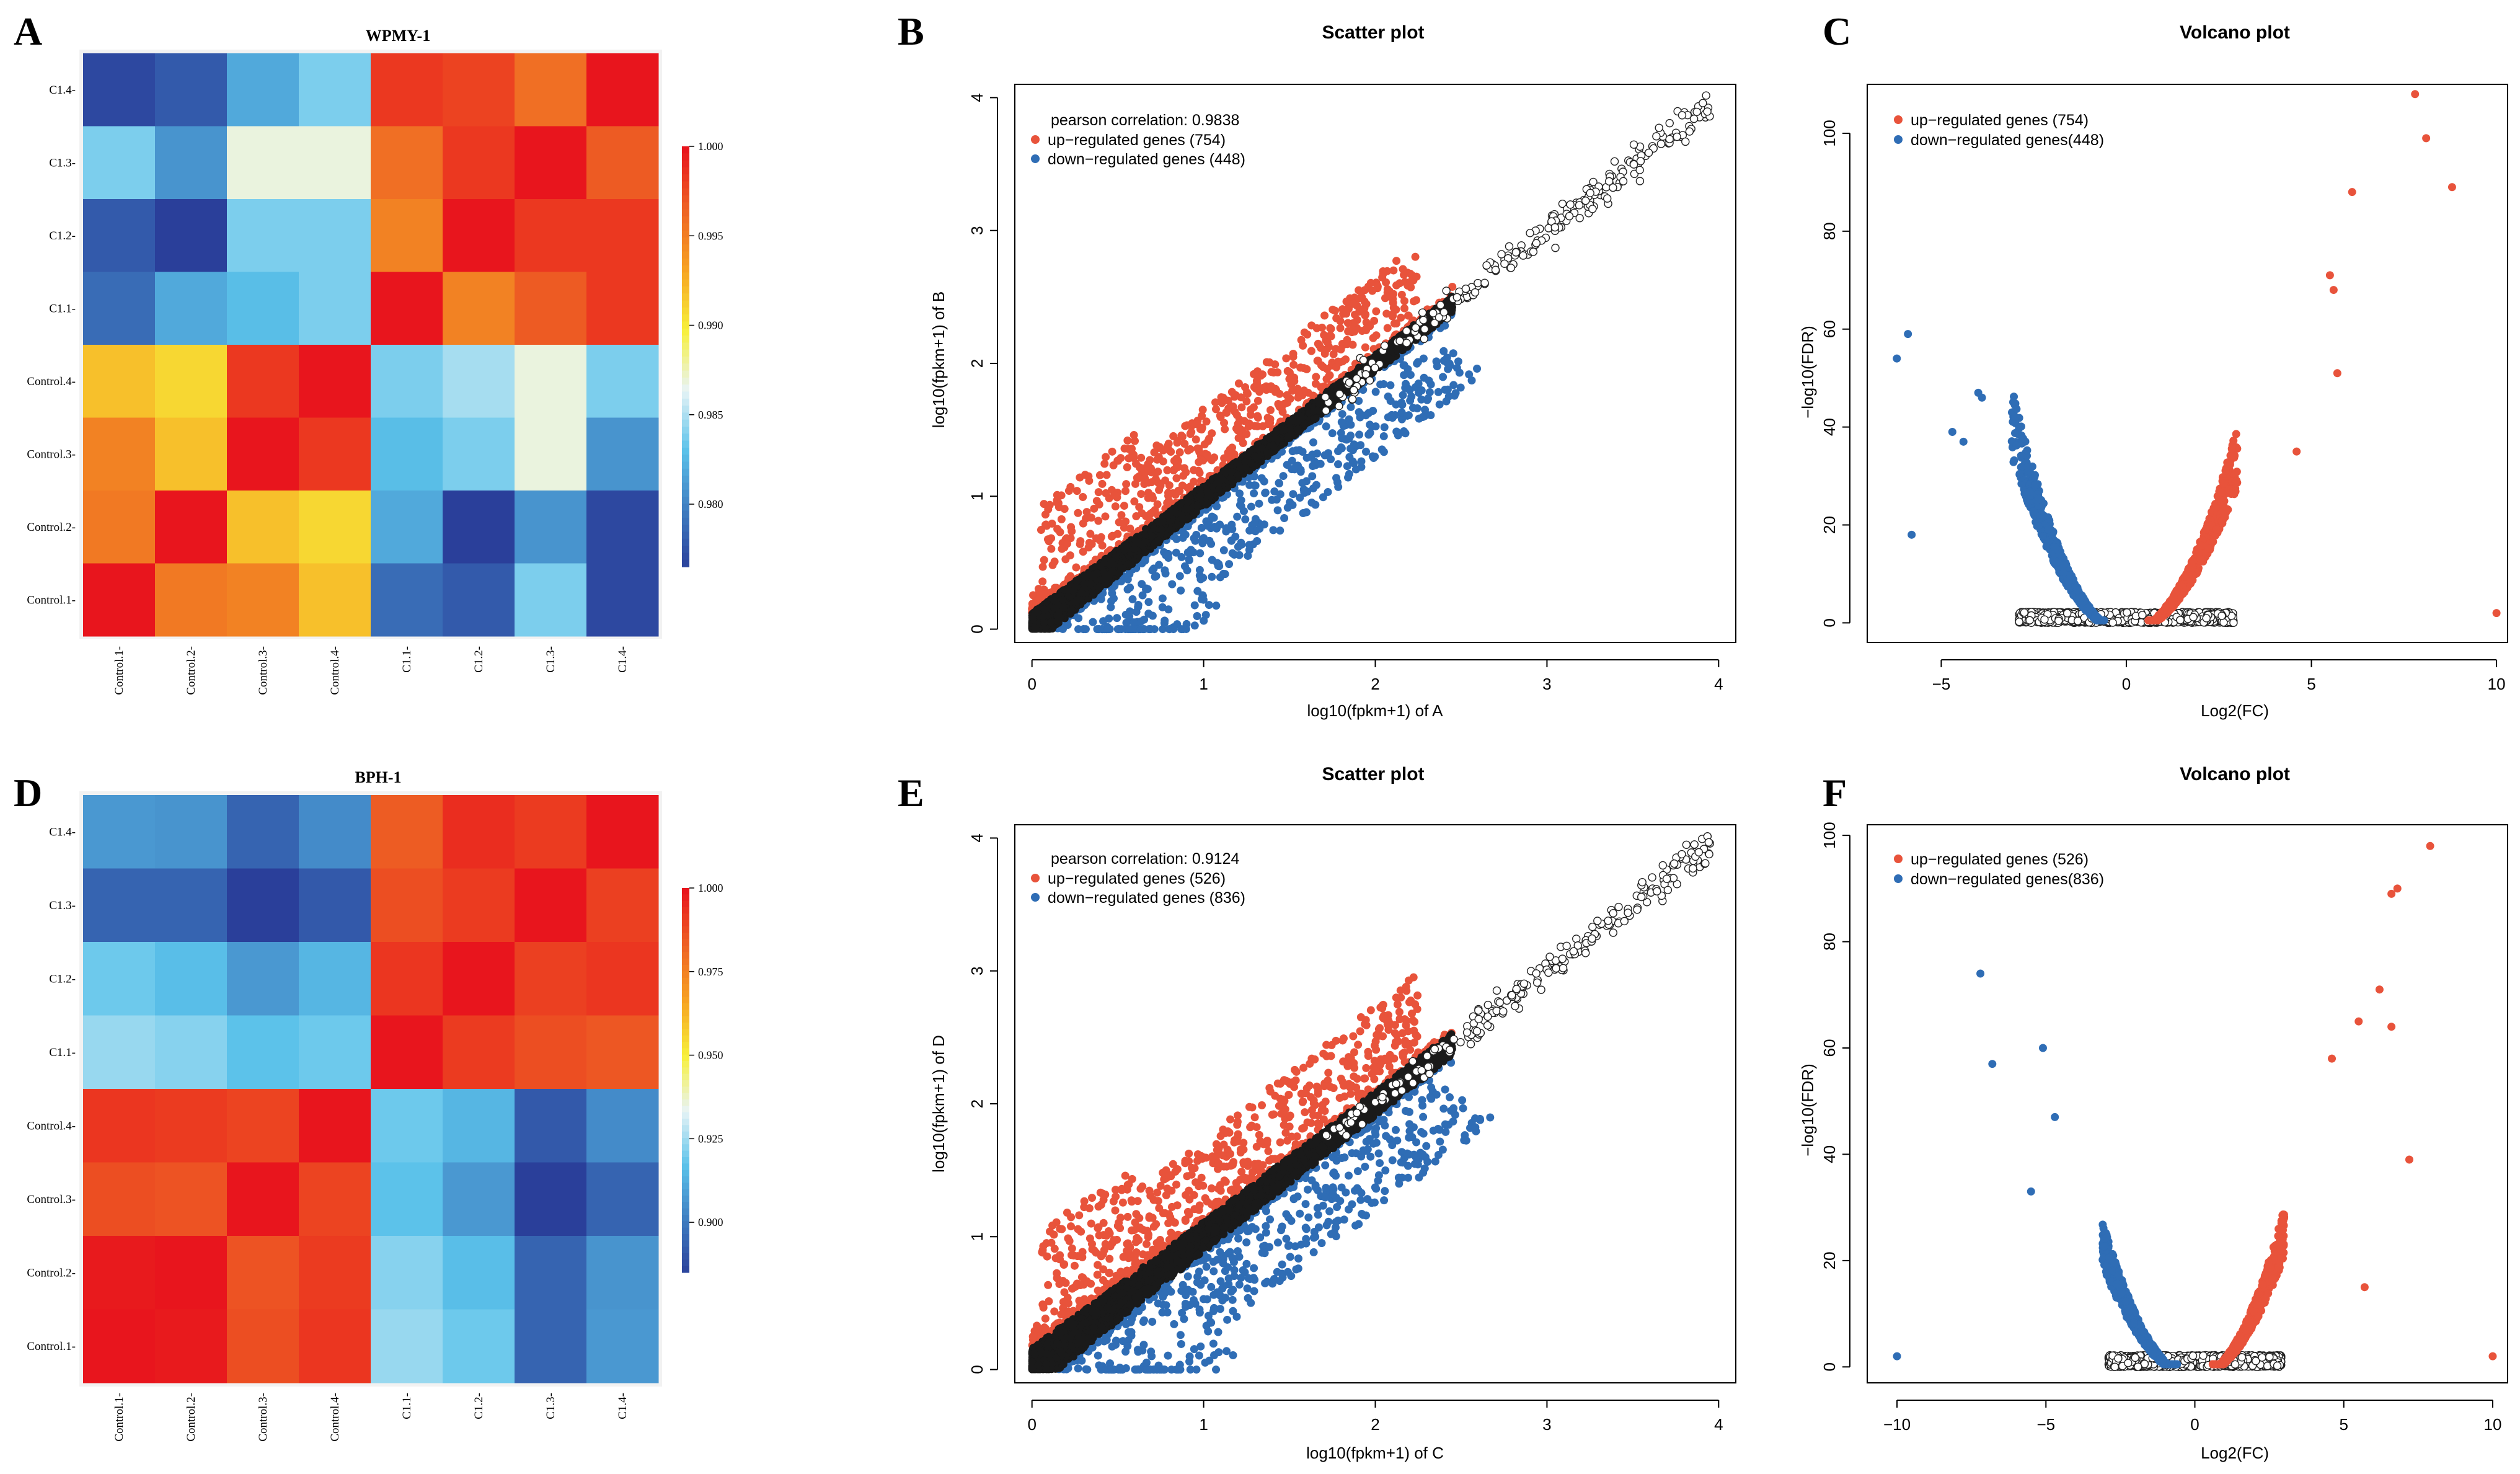  Describe the element at coordinates (550, 659) in the screenshot. I see `heatmap-column-label: C1.3-` at that location.